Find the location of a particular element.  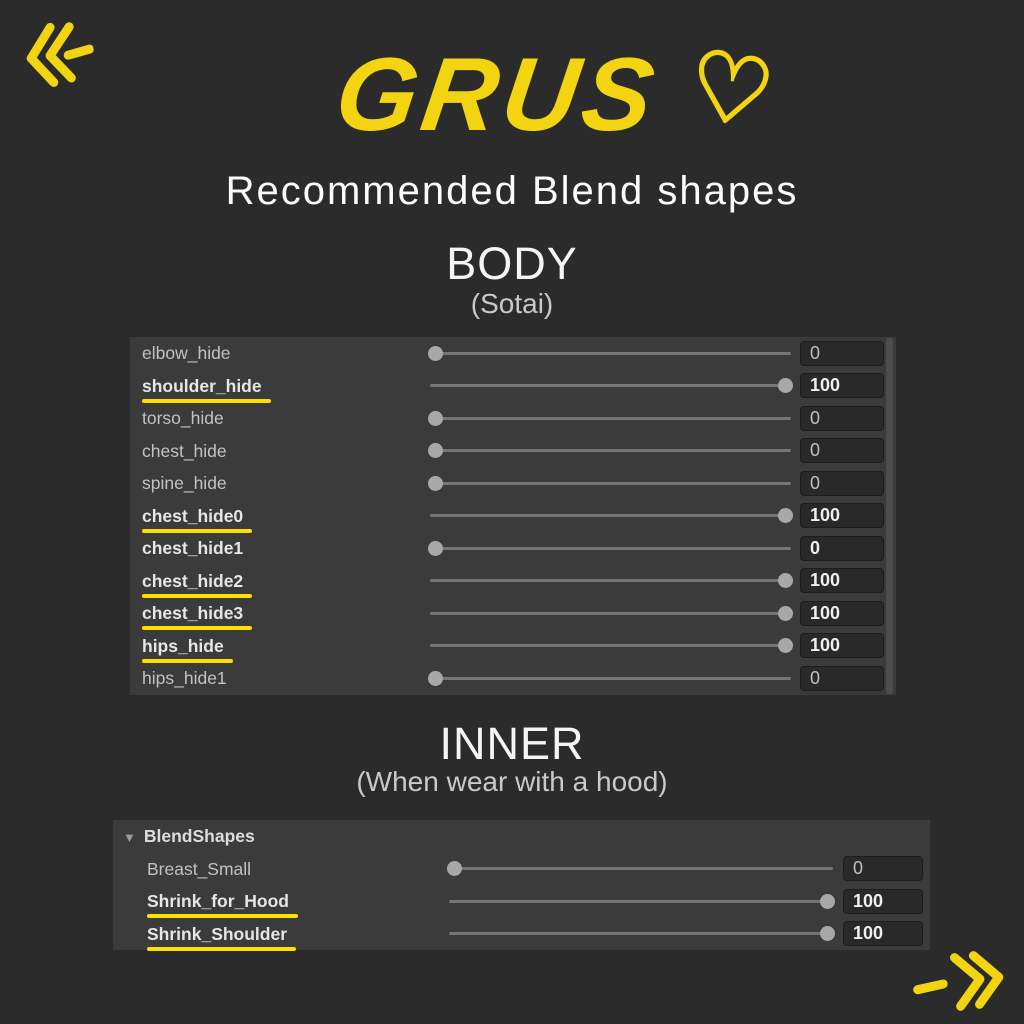

blendshape-row: hips_hide1 0 is located at coordinates (513, 678).